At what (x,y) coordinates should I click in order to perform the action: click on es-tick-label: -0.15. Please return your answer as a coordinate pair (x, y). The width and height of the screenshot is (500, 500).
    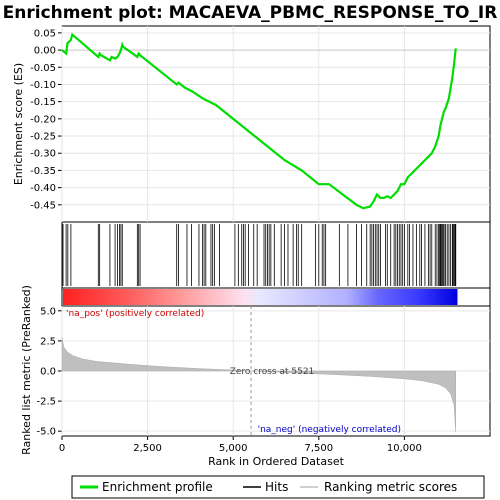
    Looking at the image, I should click on (43, 102).